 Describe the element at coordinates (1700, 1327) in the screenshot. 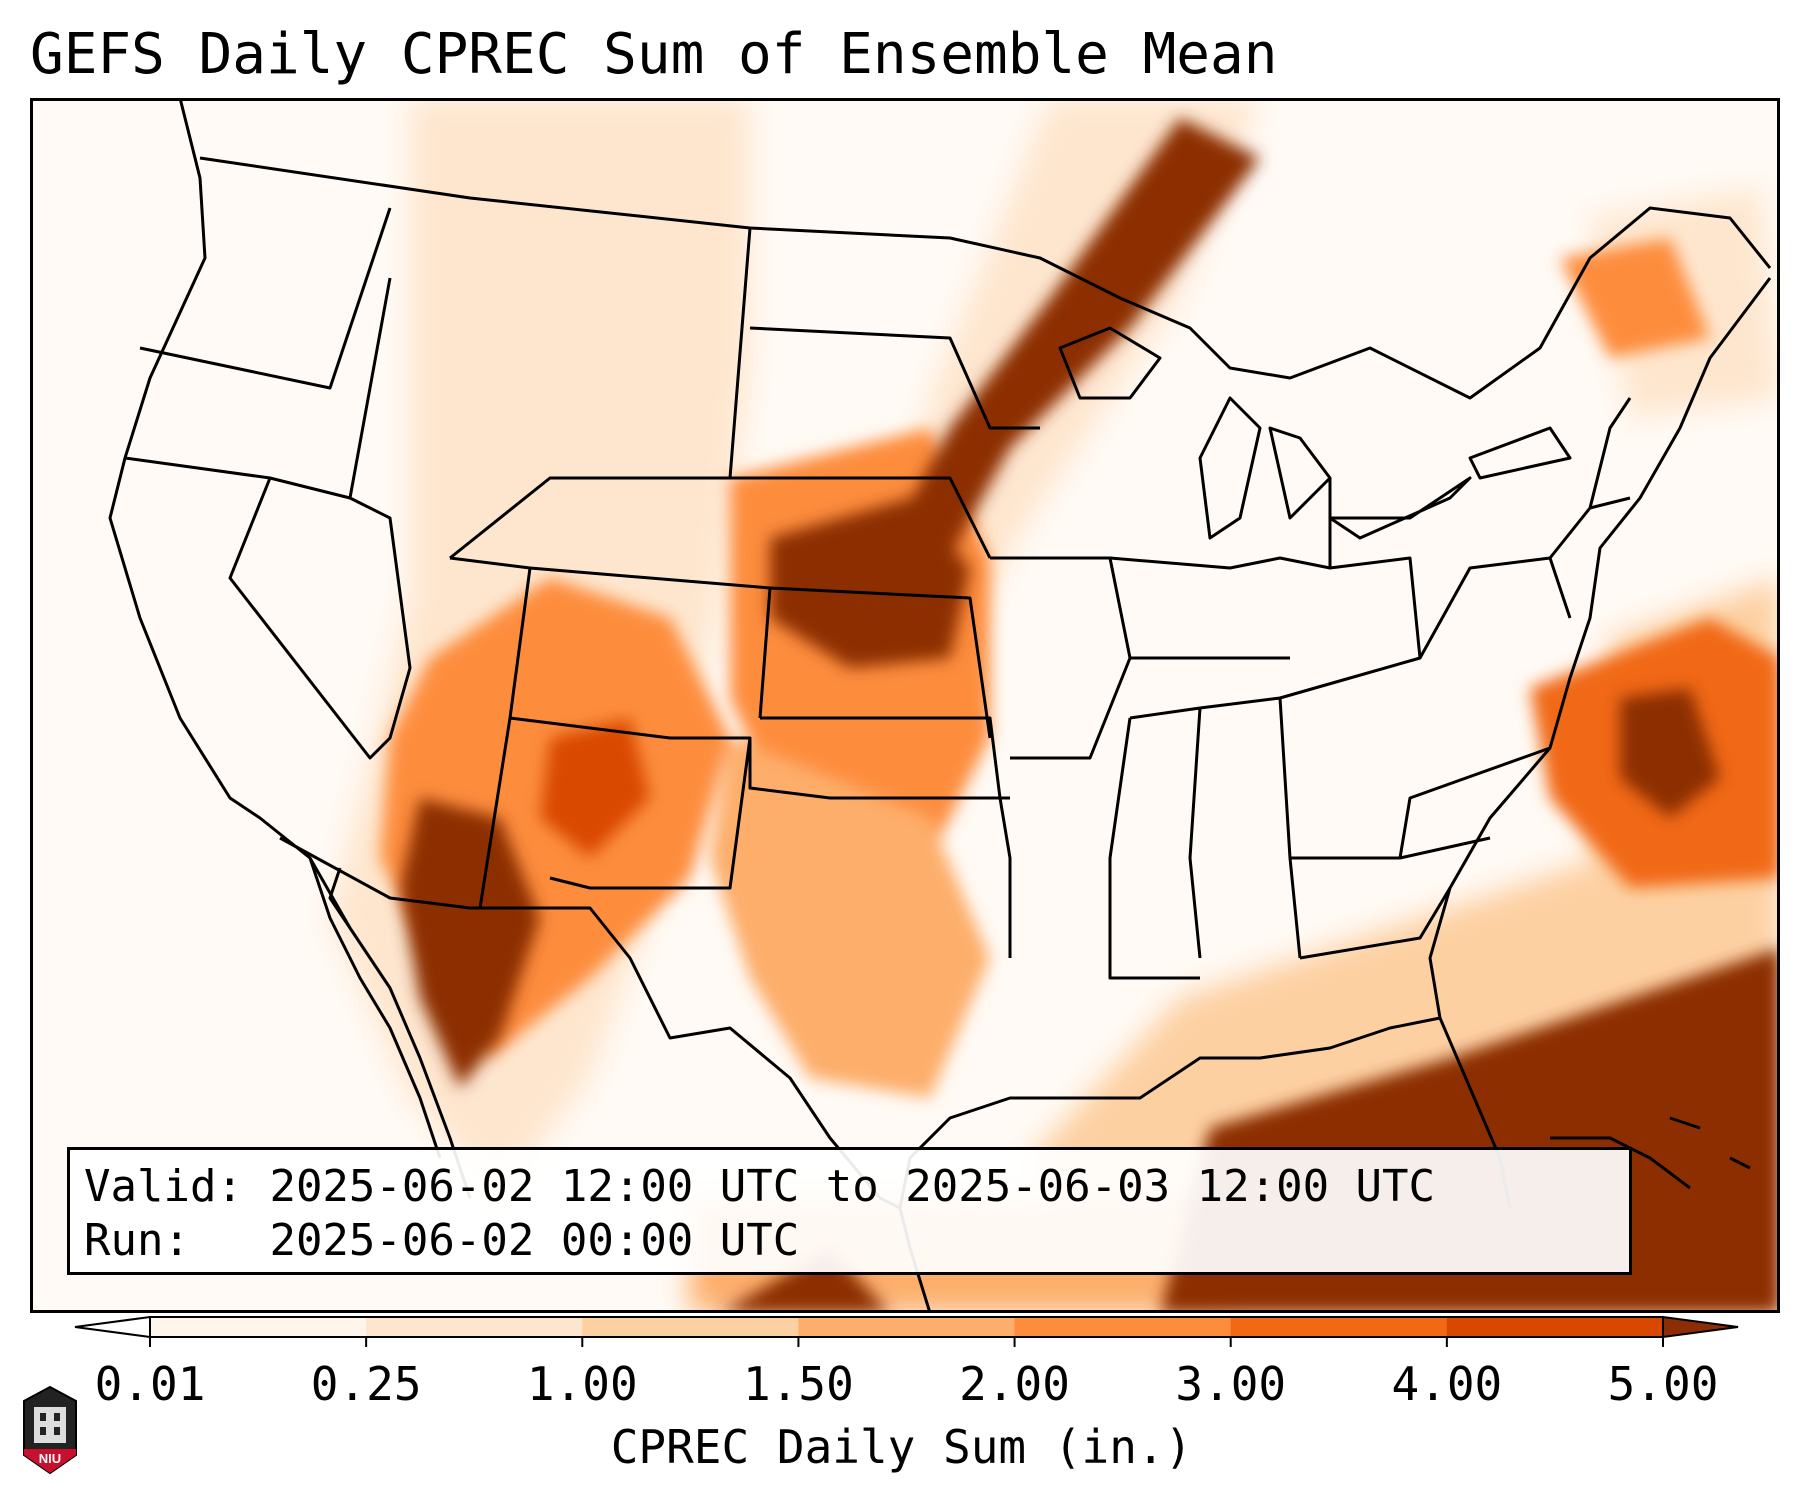

I see `colorbar-over-arrow` at that location.